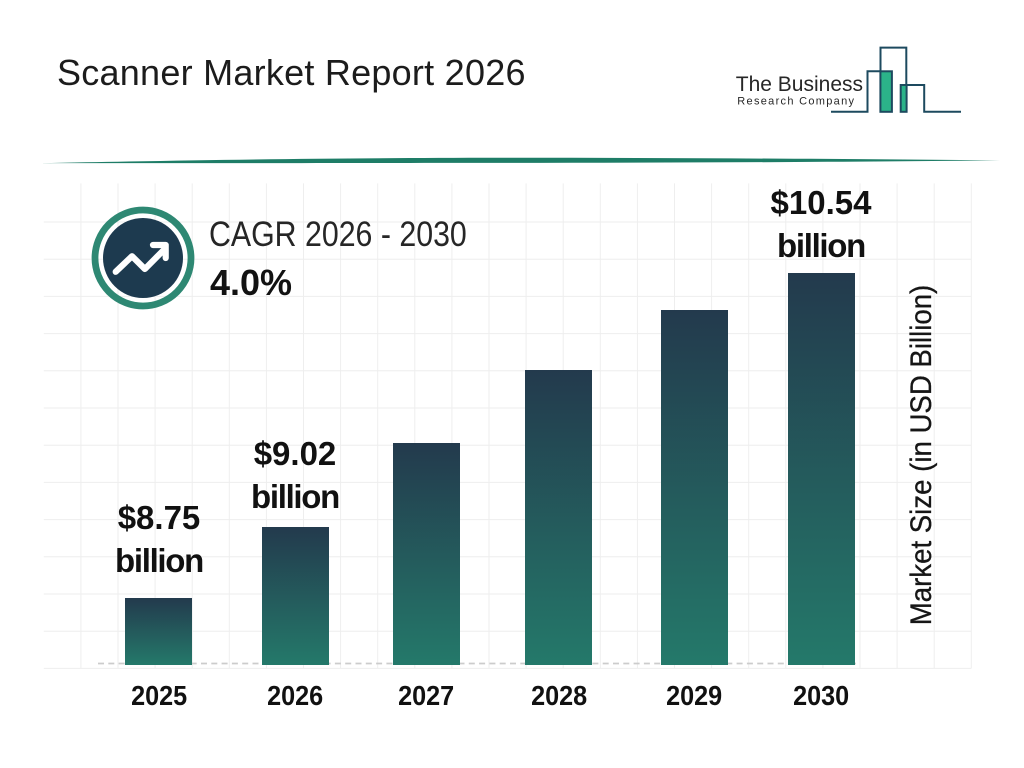 The image size is (1024, 768). What do you see at coordinates (799, 84) in the screenshot?
I see `svg-text: The Business` at bounding box center [799, 84].